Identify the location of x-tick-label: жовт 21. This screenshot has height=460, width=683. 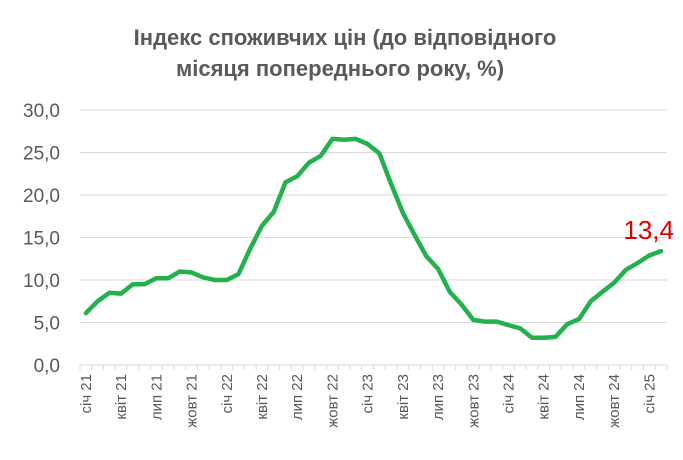
(192, 401).